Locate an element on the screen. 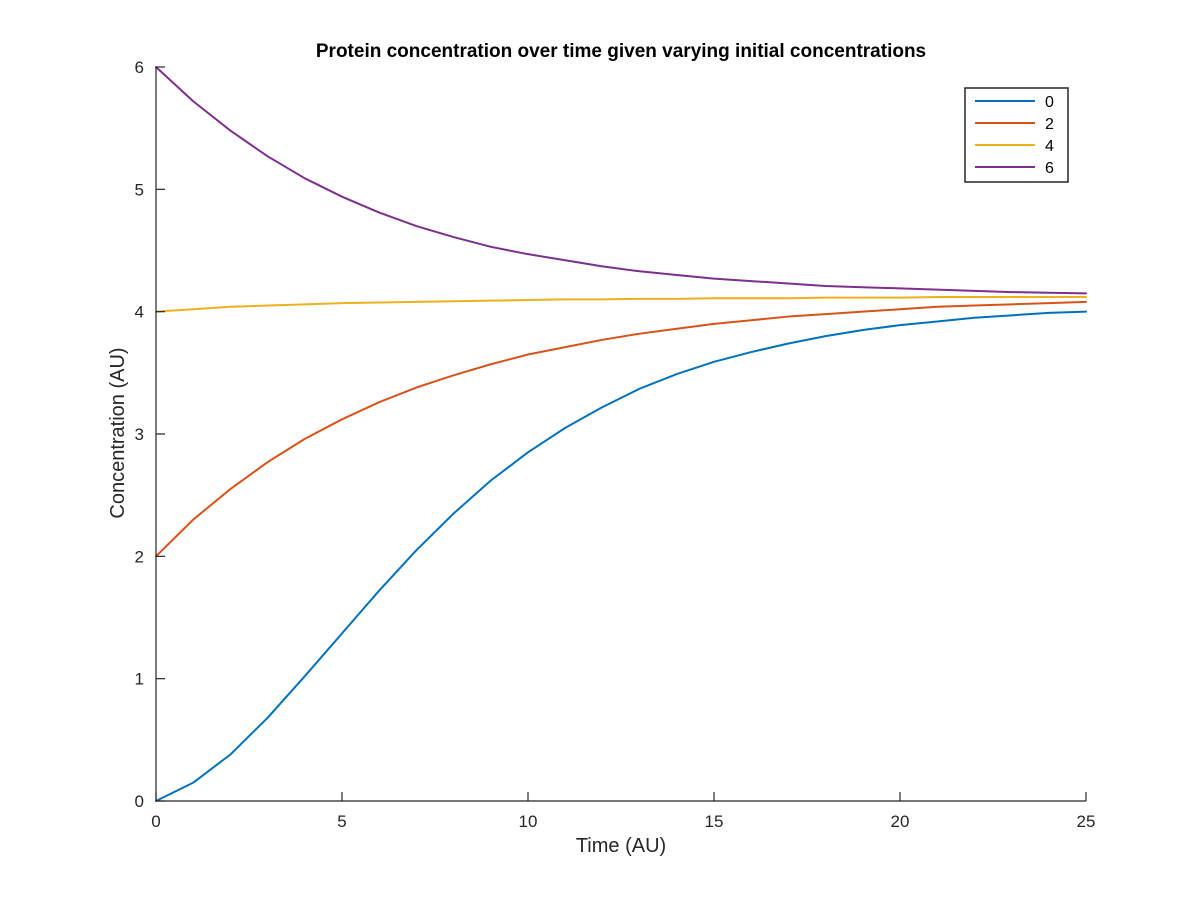  legend: 0 2 4 6 is located at coordinates (1016, 135).